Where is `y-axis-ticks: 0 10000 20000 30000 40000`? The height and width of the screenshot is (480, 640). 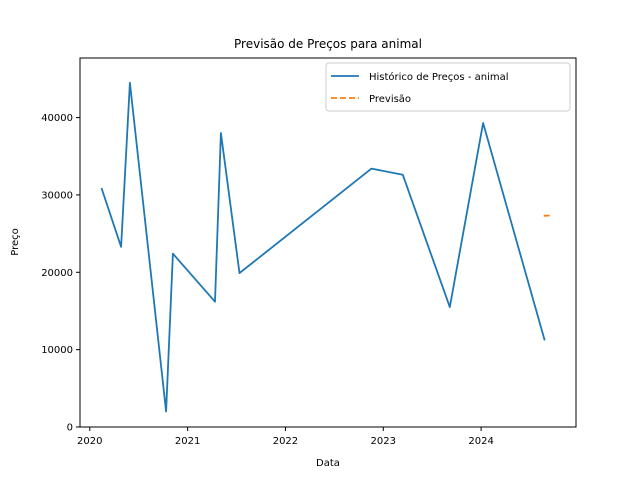
y-axis-ticks: 0 10000 20000 30000 40000 is located at coordinates (60, 273).